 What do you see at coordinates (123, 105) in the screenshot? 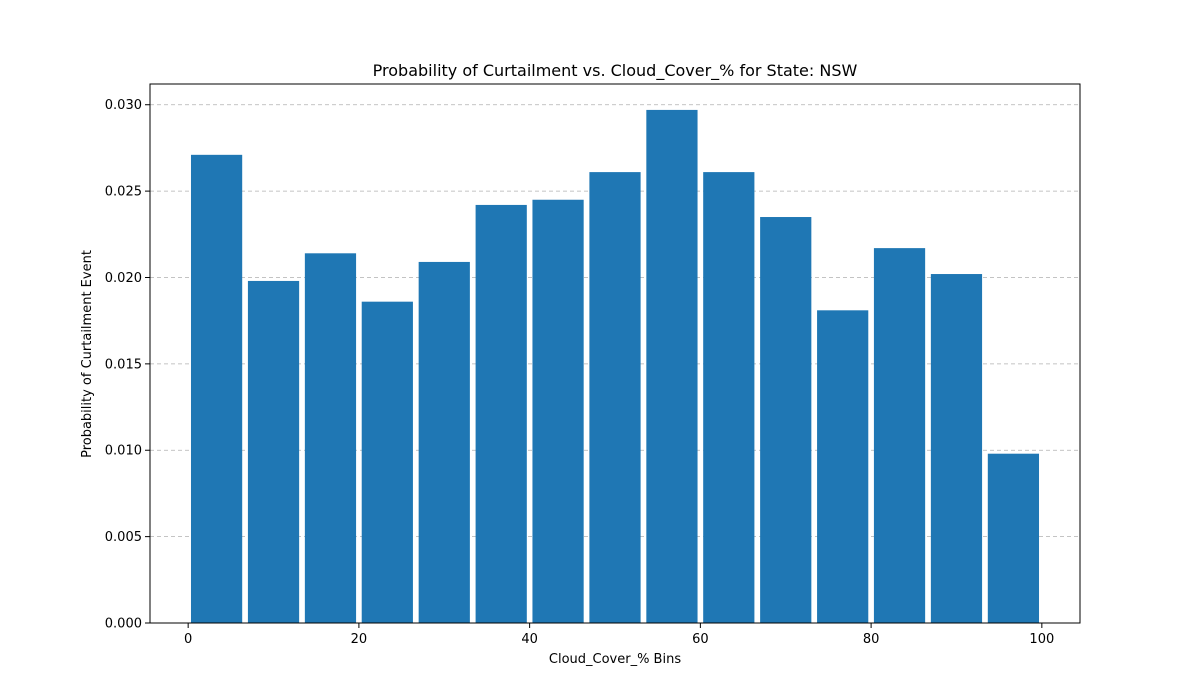
I see `y-tick-label: 0.030` at bounding box center [123, 105].